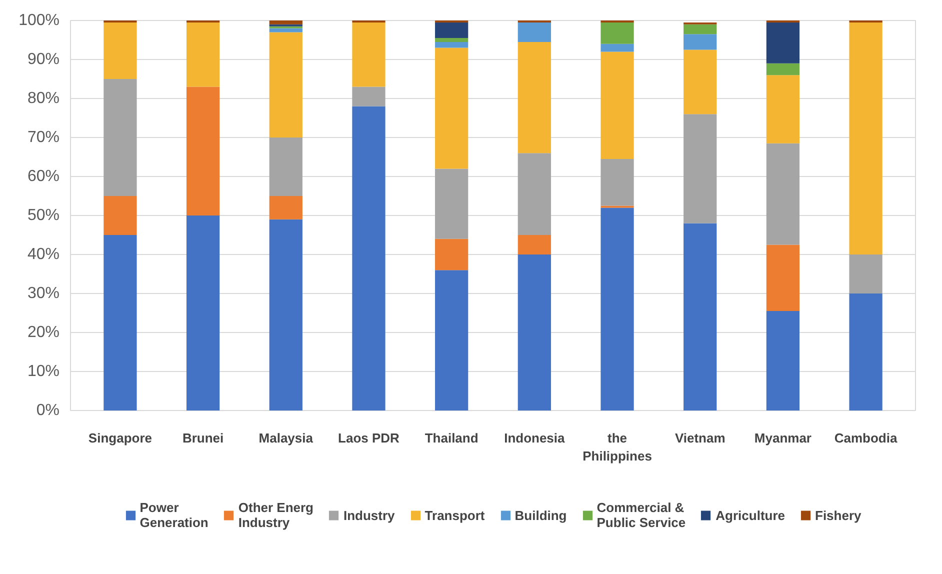 The image size is (942, 574). Describe the element at coordinates (617, 447) in the screenshot. I see `x-tick-label: the Philippines` at that location.